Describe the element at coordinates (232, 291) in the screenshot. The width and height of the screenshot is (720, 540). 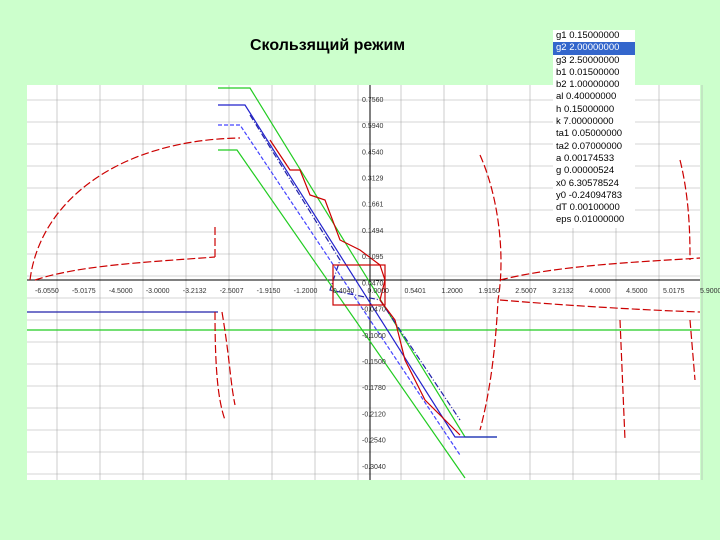
I see `x-tick-label: -2.5007` at that location.